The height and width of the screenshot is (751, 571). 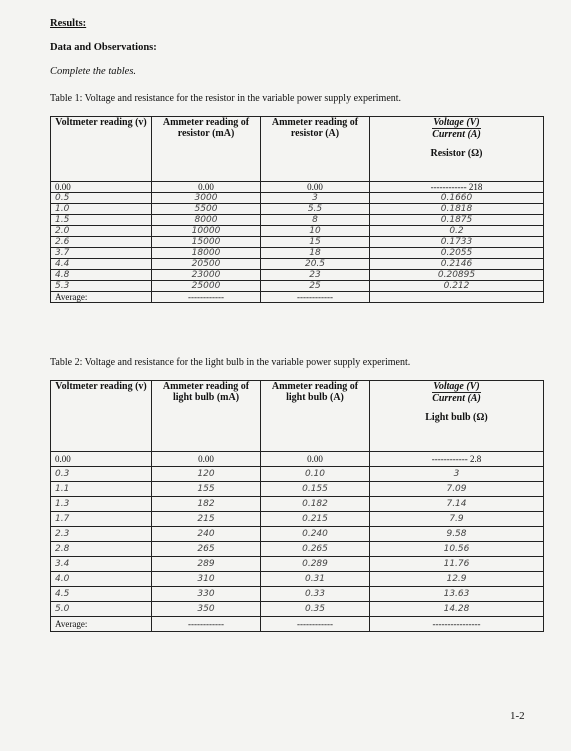 I want to click on table-cell: 0.155, so click(x=315, y=489).